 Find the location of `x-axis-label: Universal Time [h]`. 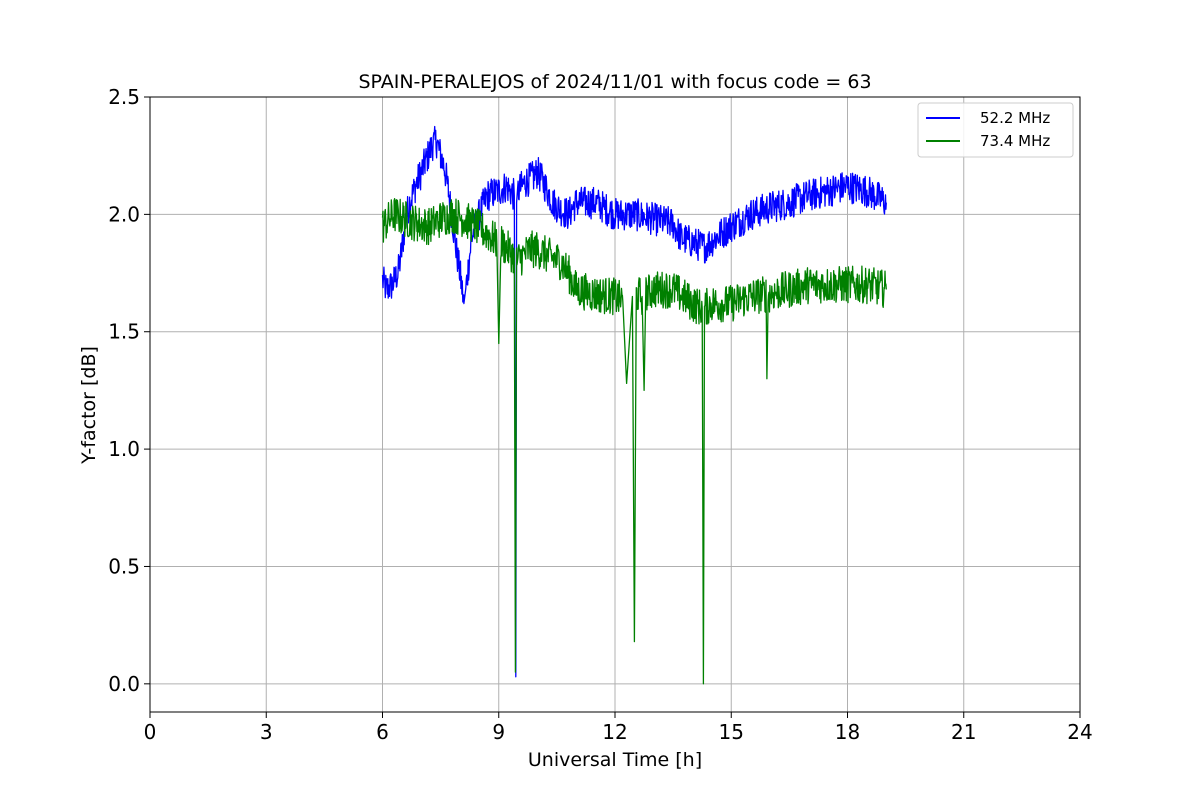

x-axis-label: Universal Time [h] is located at coordinates (615, 760).